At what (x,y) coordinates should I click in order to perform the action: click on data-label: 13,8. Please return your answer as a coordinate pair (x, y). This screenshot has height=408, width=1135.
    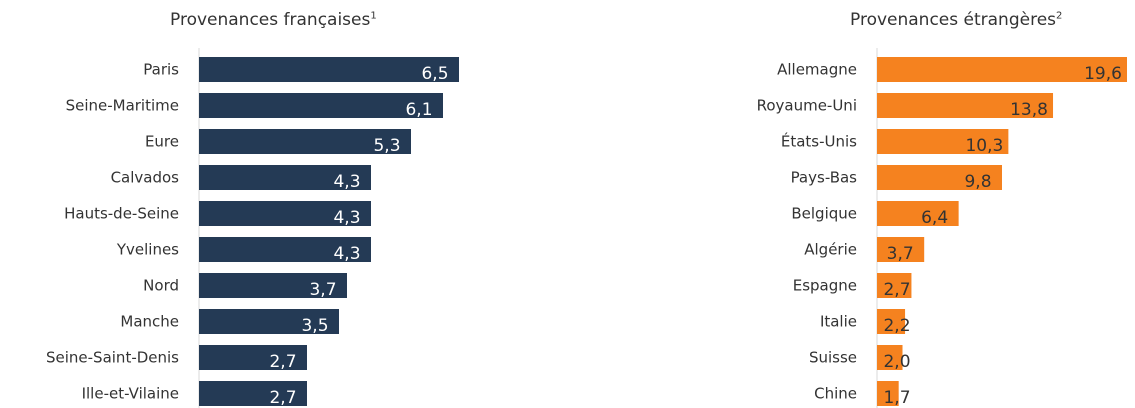
    Looking at the image, I should click on (1029, 110).